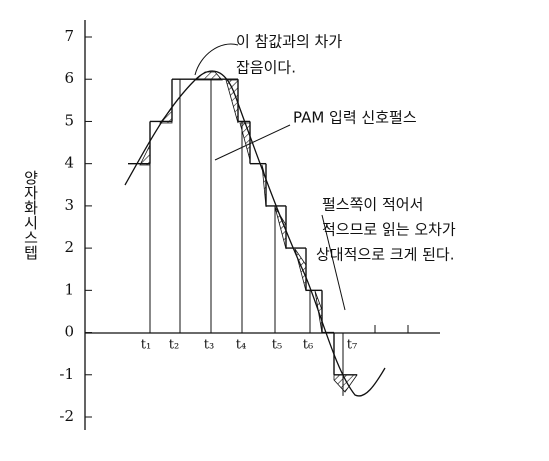 The image size is (549, 461). Describe the element at coordinates (372, 205) in the screenshot. I see `annotation: 펄스쪽이 적어서` at that location.